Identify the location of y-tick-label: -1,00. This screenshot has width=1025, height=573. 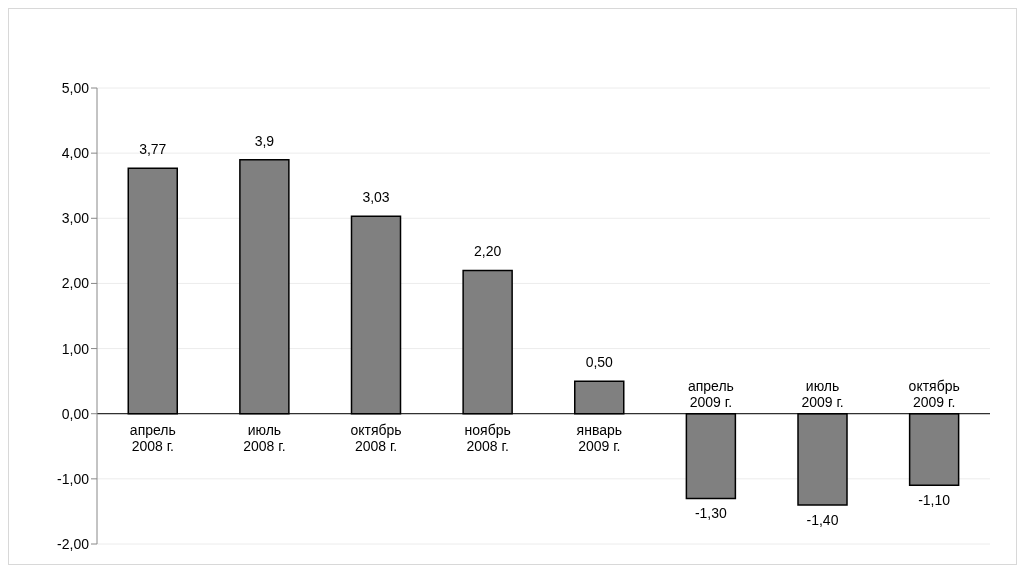
(73, 478).